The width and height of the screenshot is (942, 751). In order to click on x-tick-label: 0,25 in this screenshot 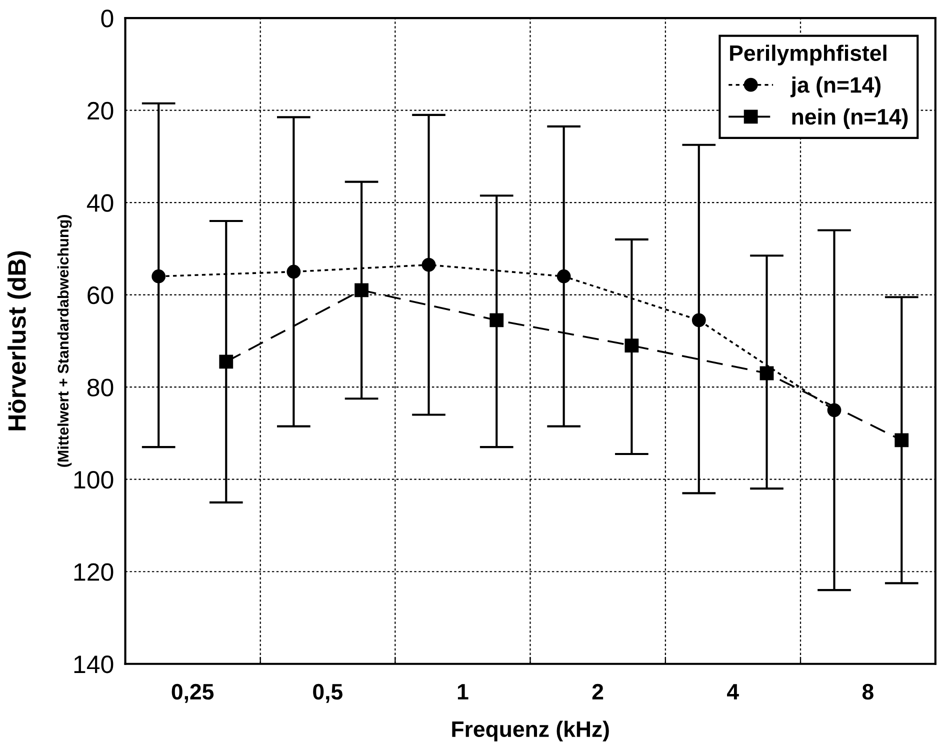, I will do `click(193, 693)`.